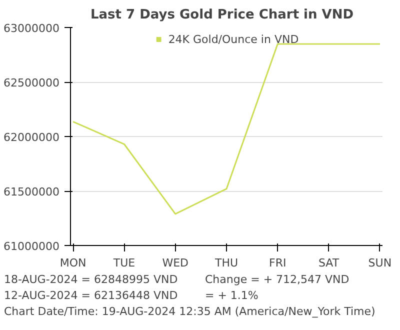 The image size is (400, 330). Describe the element at coordinates (32, 137) in the screenshot. I see `y-tick-label: 62000000` at that location.